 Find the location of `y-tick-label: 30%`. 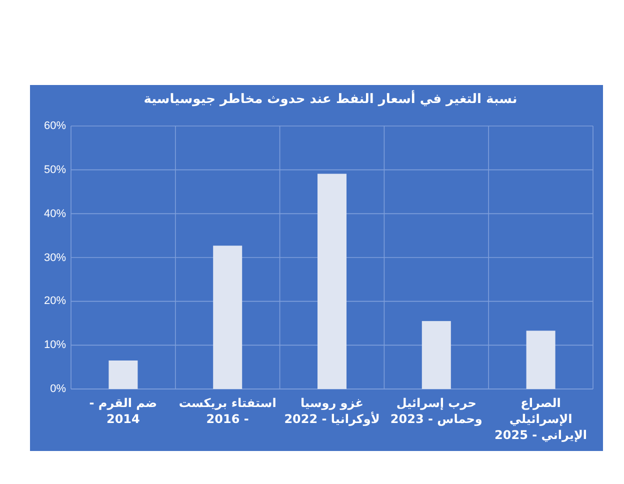

y-tick-label: 30% is located at coordinates (55, 257).